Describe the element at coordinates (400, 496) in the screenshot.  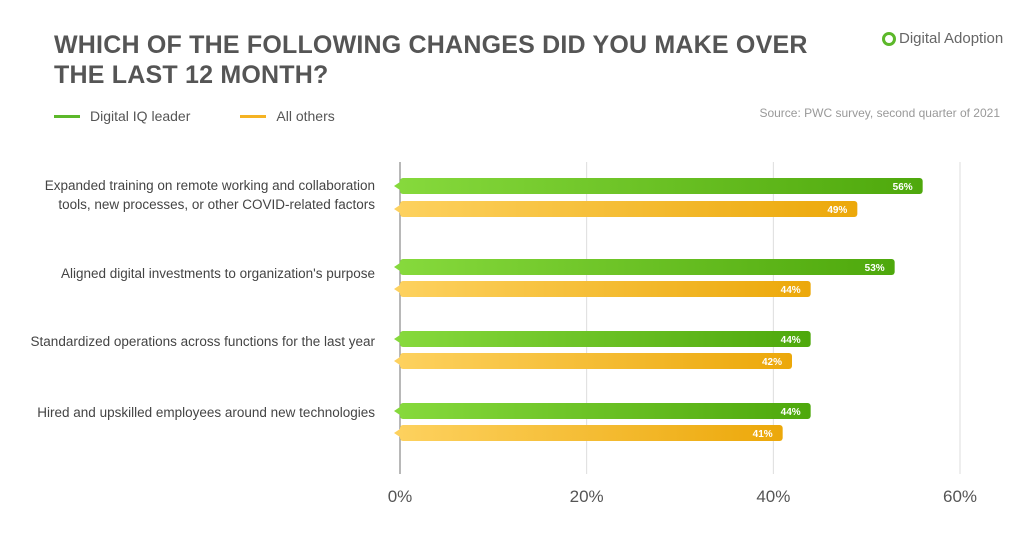
I see `x-tick-label: 0%` at that location.